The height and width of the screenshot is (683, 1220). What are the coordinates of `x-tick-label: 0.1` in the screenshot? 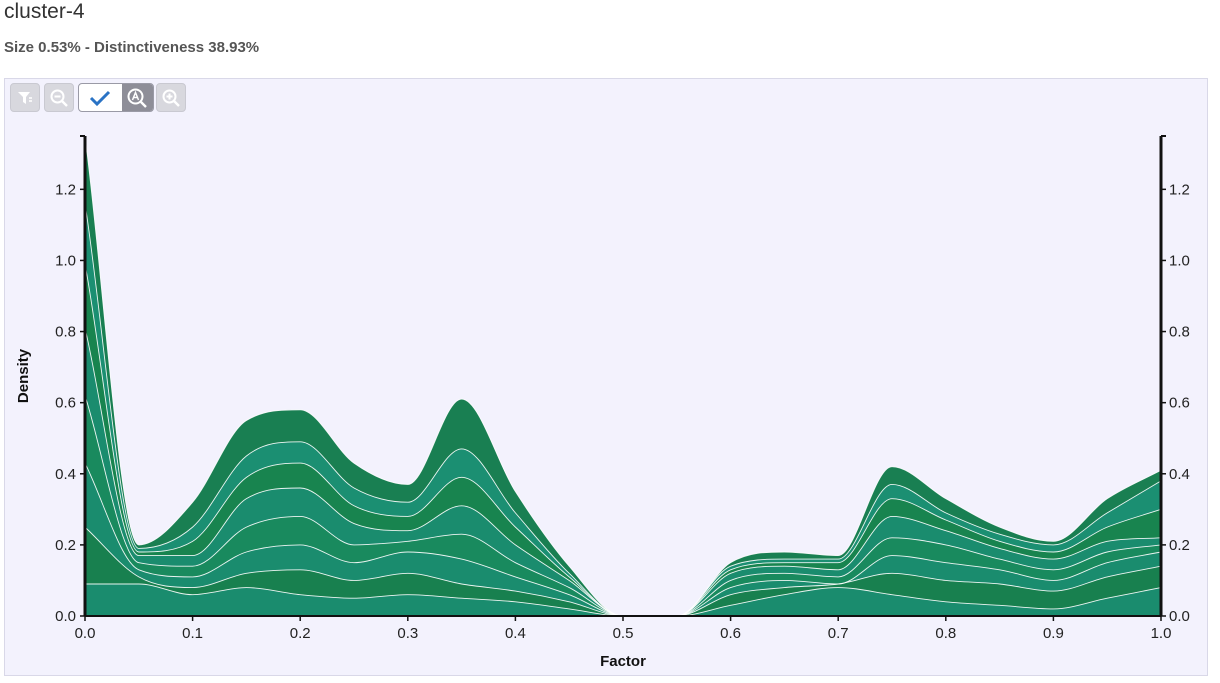 It's located at (192, 633).